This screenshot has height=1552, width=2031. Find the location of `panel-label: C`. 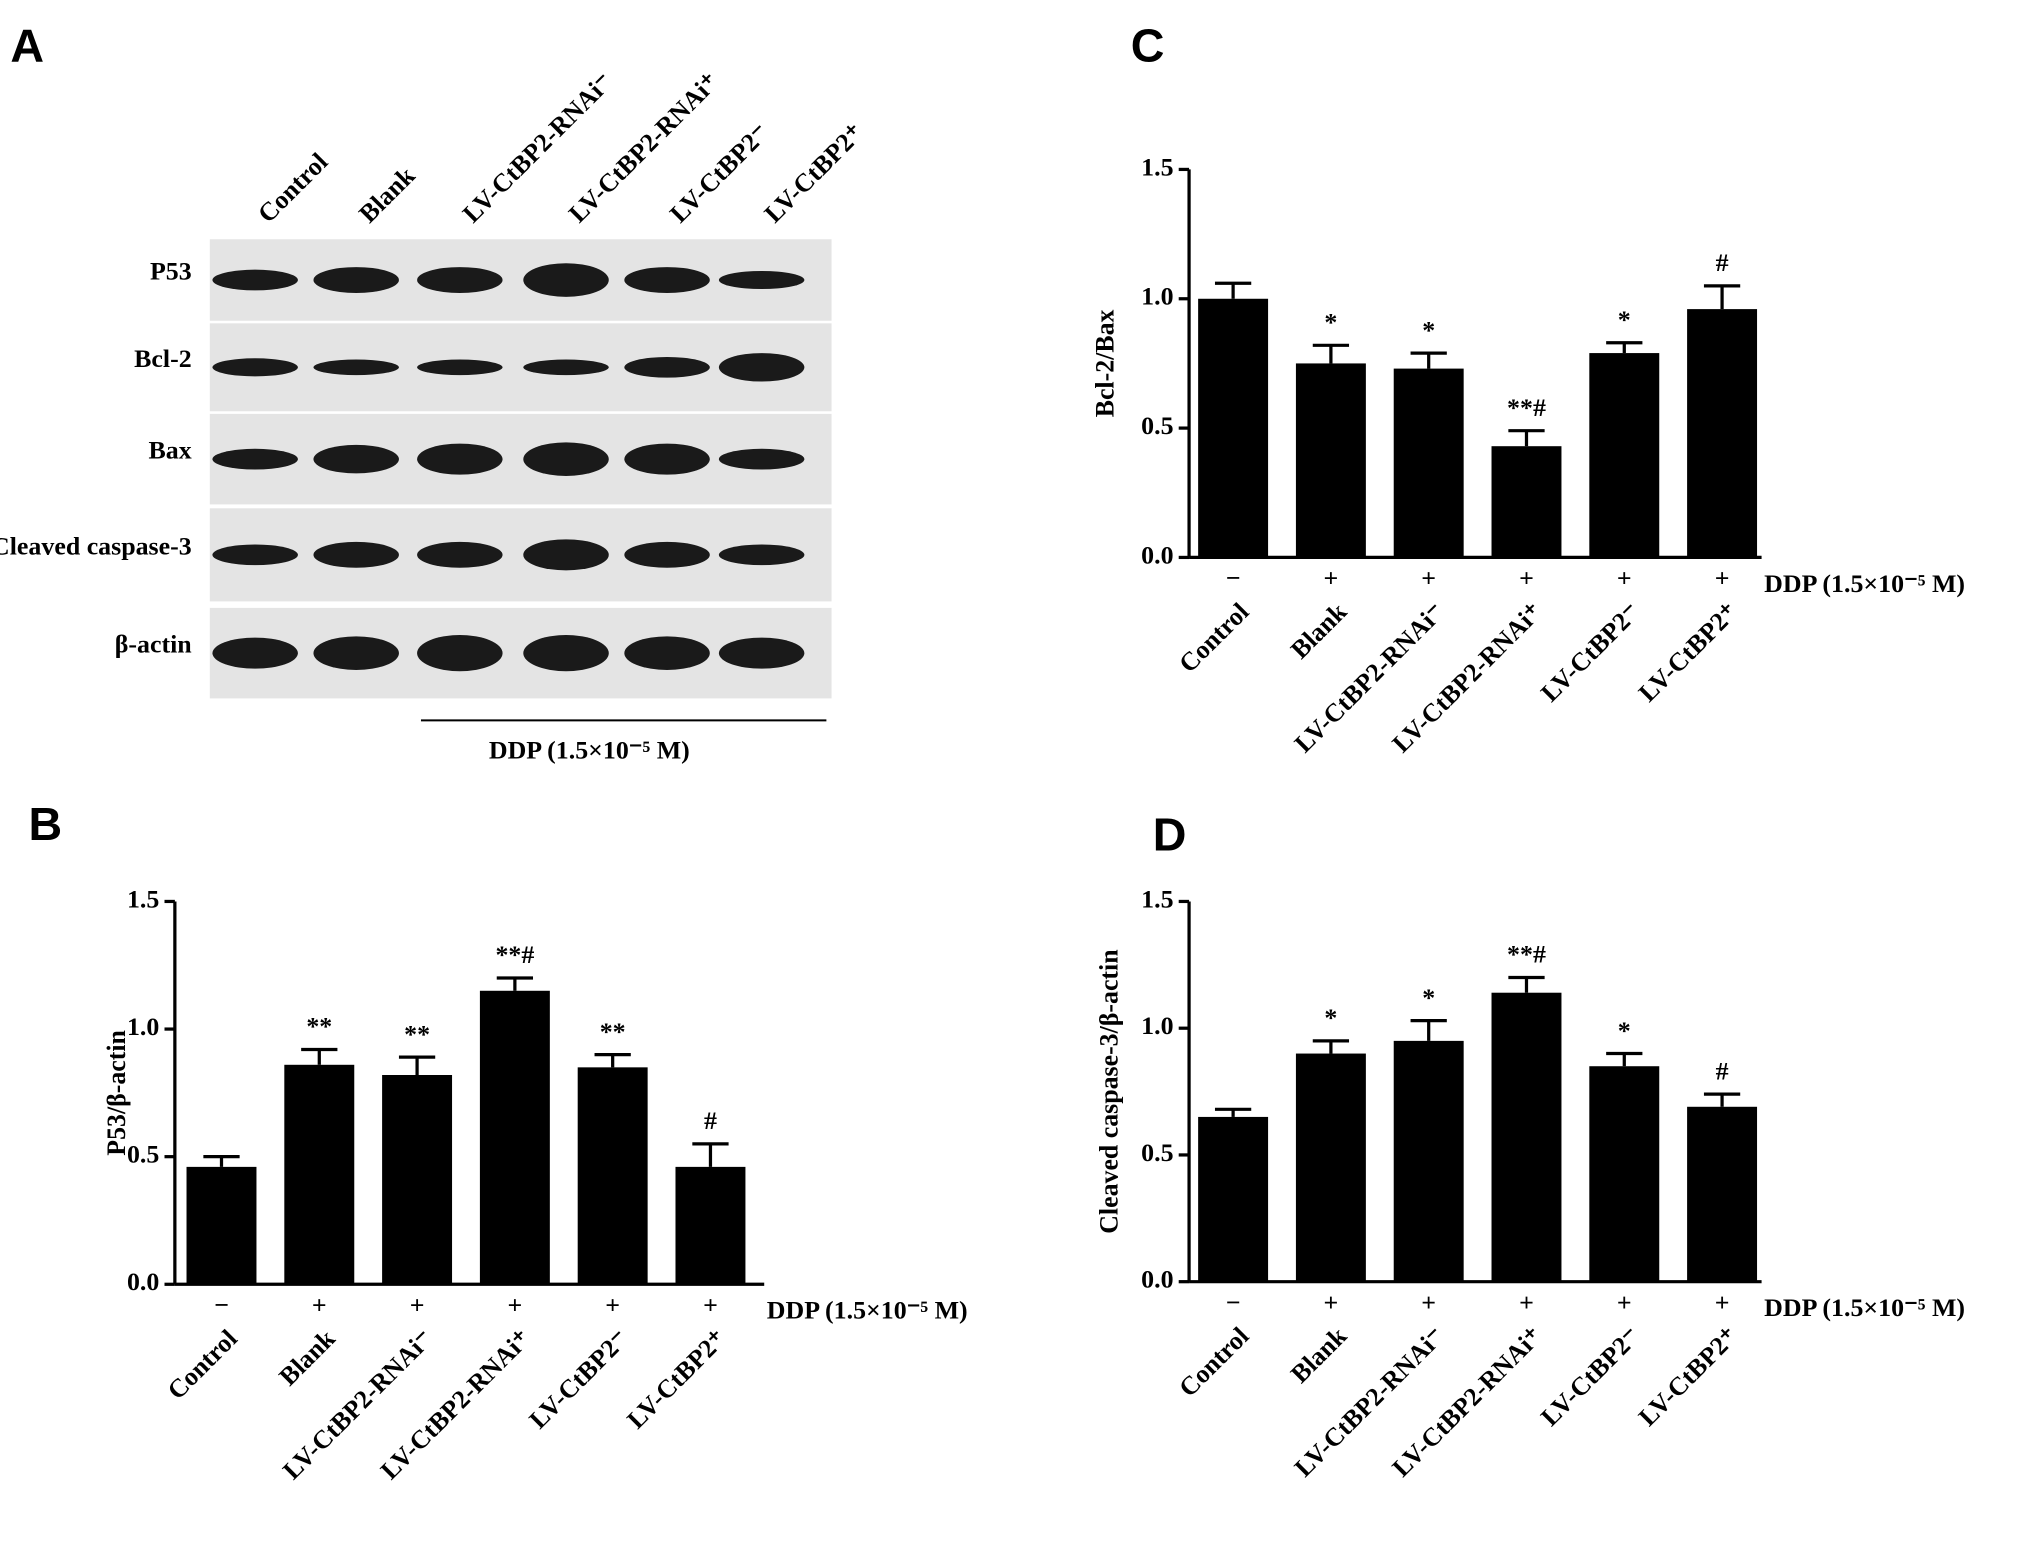

panel-label: C is located at coordinates (1148, 45).